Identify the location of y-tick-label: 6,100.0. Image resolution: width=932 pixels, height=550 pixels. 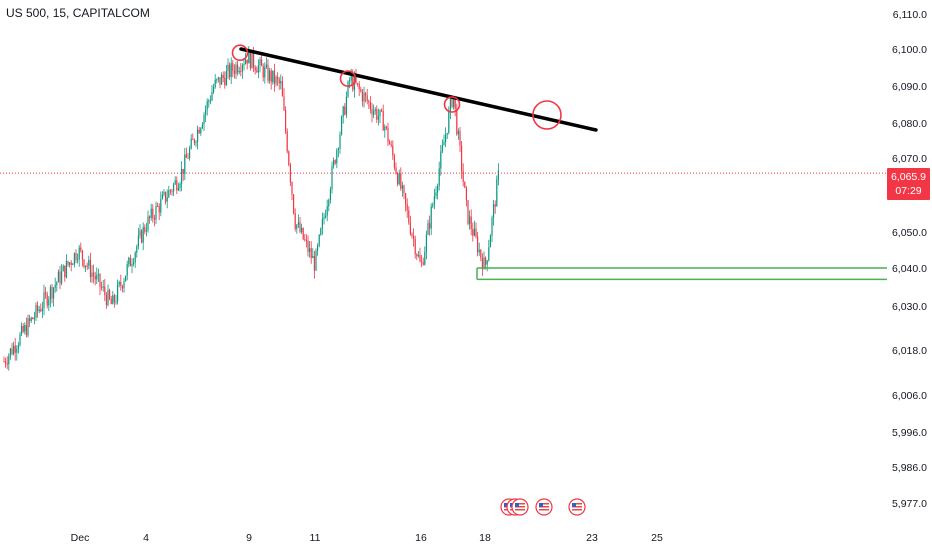
(909, 50).